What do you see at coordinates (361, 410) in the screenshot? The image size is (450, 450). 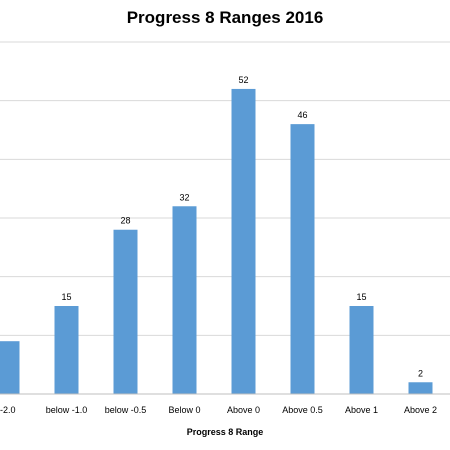 I see `x-tick-label: Above 1` at bounding box center [361, 410].